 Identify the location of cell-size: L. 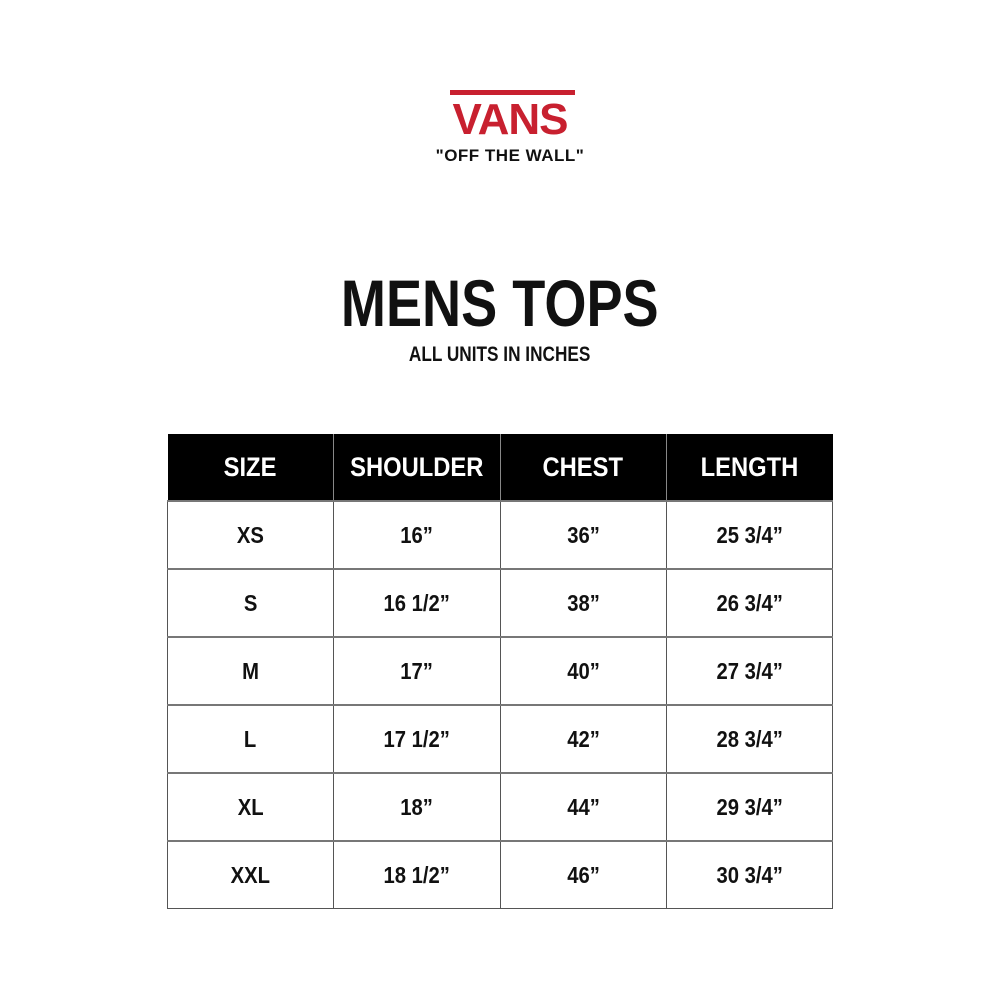
(250, 739).